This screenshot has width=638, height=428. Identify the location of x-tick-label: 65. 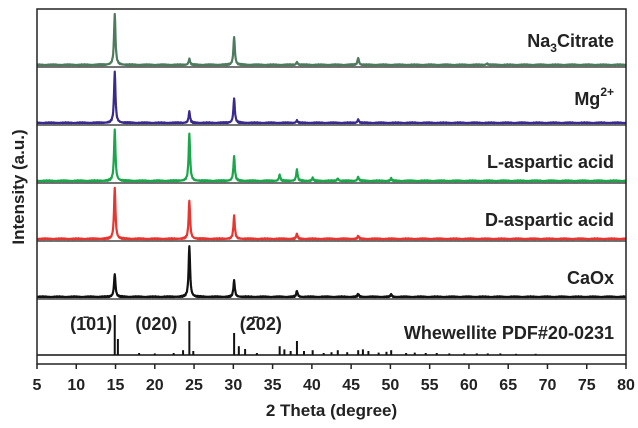
(508, 385).